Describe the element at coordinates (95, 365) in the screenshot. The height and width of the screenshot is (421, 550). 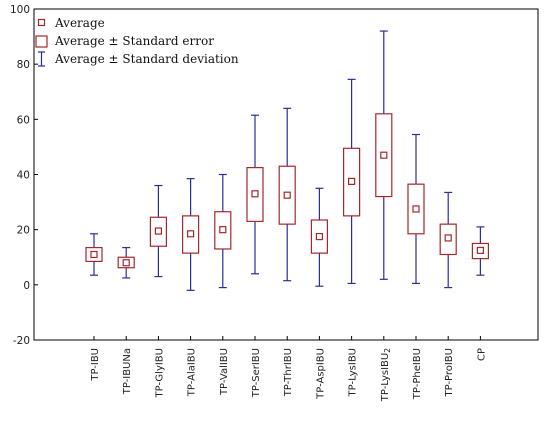
I see `x-tick-label: TP-IBU` at that location.